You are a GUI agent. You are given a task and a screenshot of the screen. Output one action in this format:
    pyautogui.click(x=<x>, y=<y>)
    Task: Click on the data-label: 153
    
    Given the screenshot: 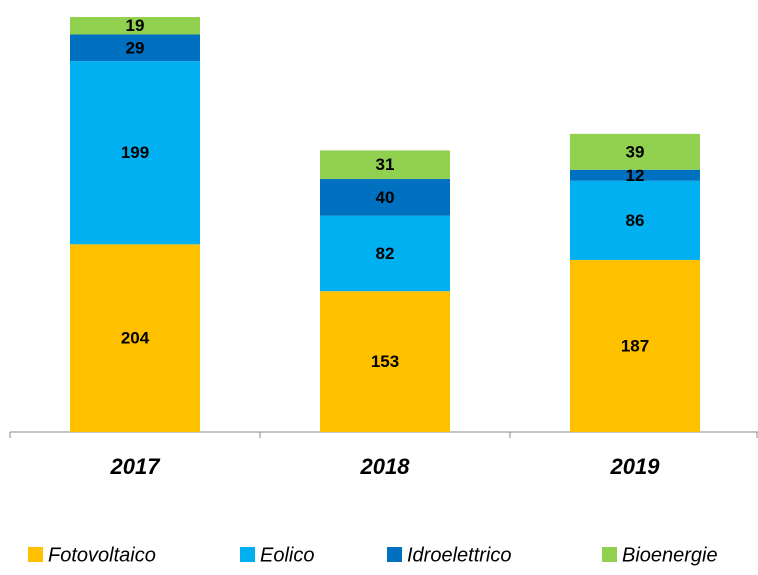 What is the action you would take?
    pyautogui.click(x=385, y=361)
    